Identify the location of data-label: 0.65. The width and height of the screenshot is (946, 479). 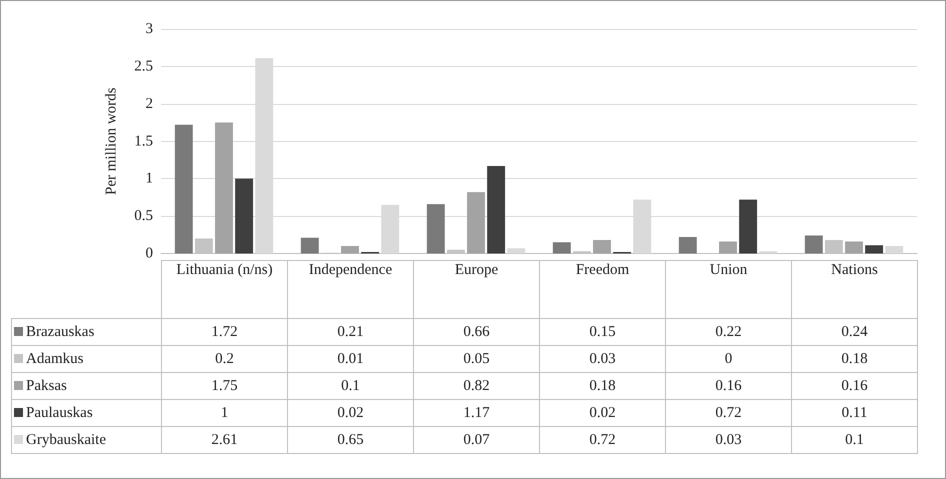
(351, 440).